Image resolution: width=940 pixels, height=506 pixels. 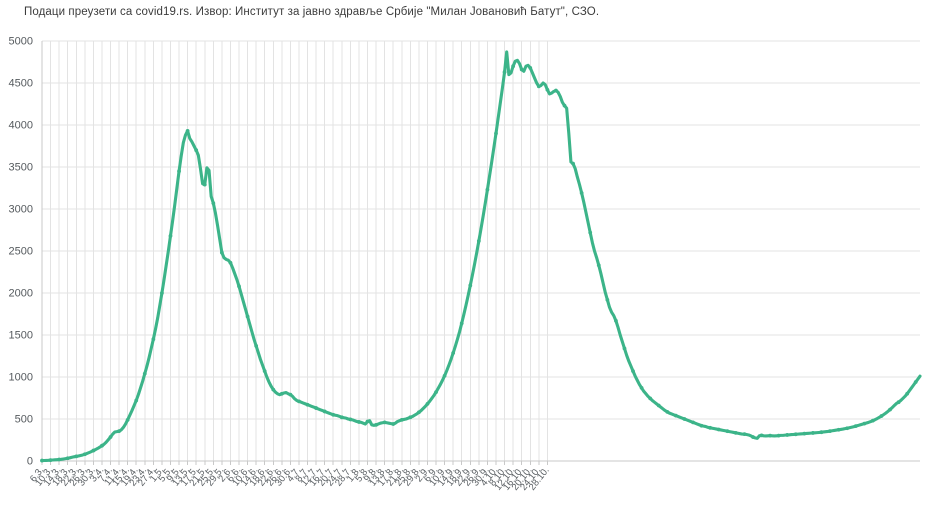 I want to click on y-tick-label: 1500, so click(x=21, y=336).